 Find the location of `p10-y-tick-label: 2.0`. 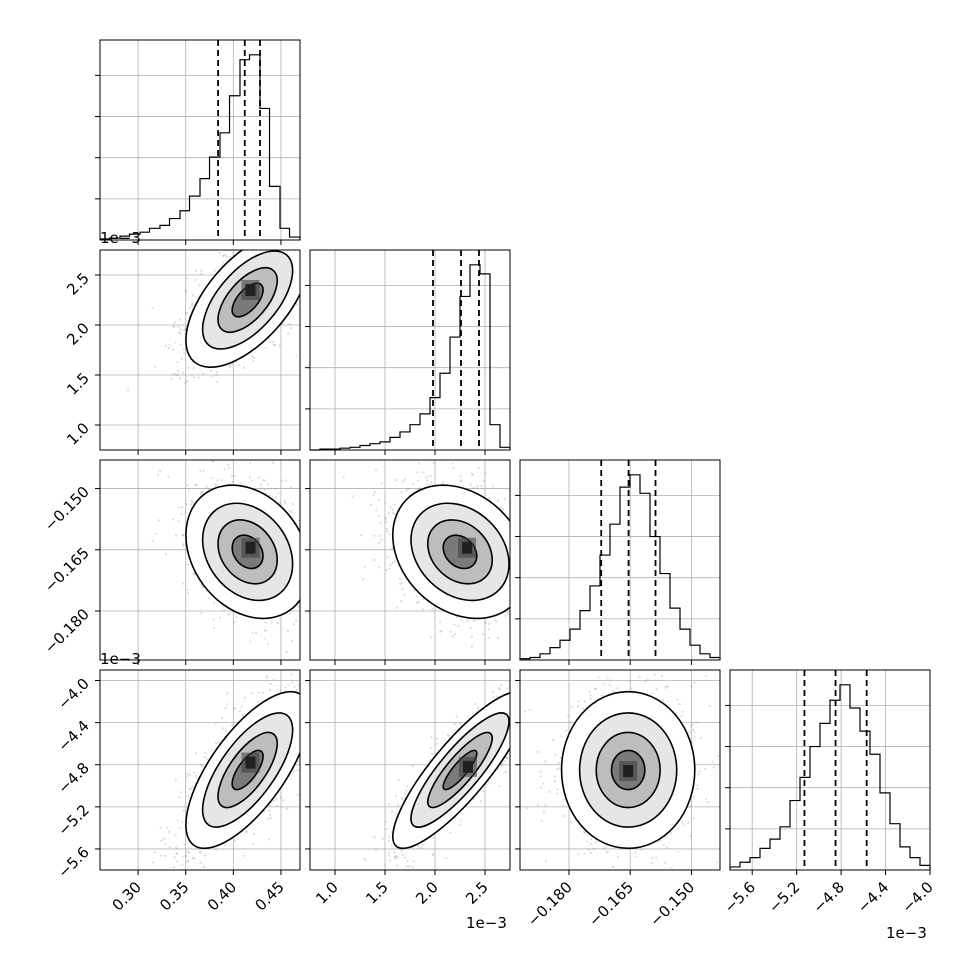

p10-y-tick-label: 2.0 is located at coordinates (78, 334).